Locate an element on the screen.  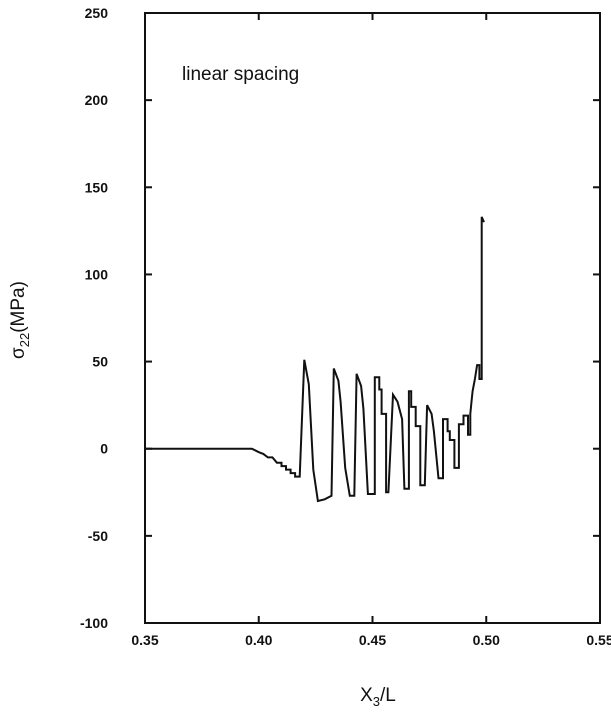
y-tick-label: -50 is located at coordinates (98, 536).